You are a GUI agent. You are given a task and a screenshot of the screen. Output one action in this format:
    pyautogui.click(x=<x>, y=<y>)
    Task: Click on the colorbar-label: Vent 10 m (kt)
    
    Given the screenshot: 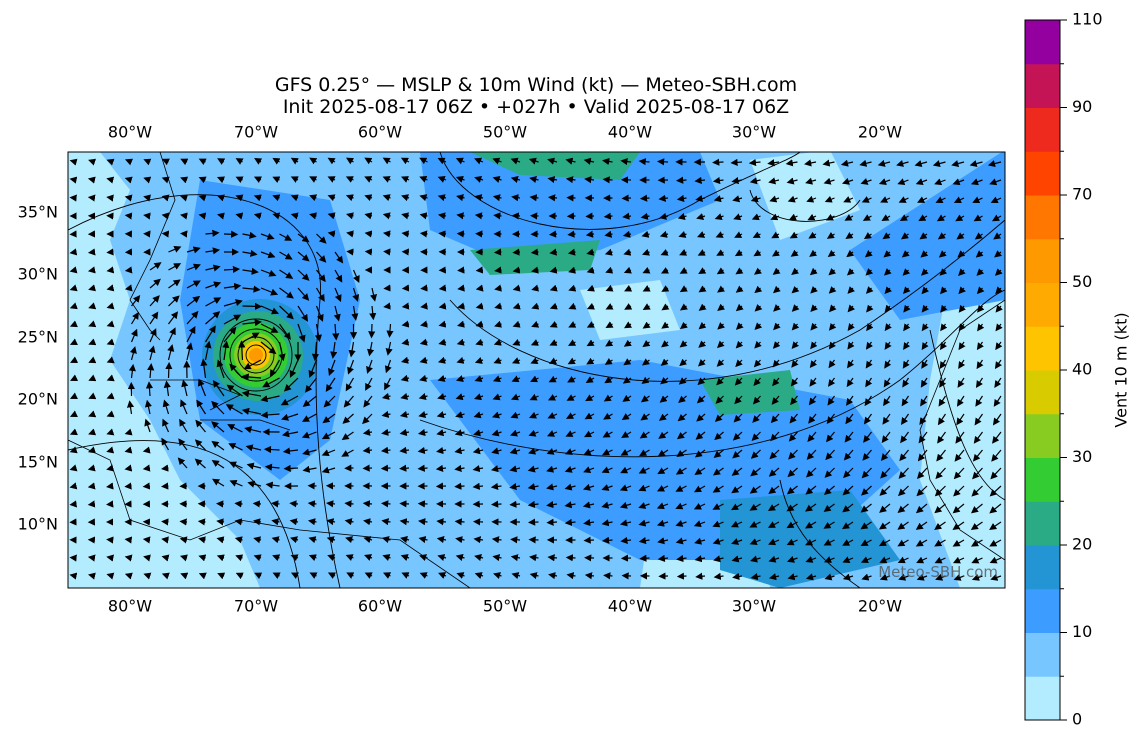 What is the action you would take?
    pyautogui.click(x=1121, y=369)
    